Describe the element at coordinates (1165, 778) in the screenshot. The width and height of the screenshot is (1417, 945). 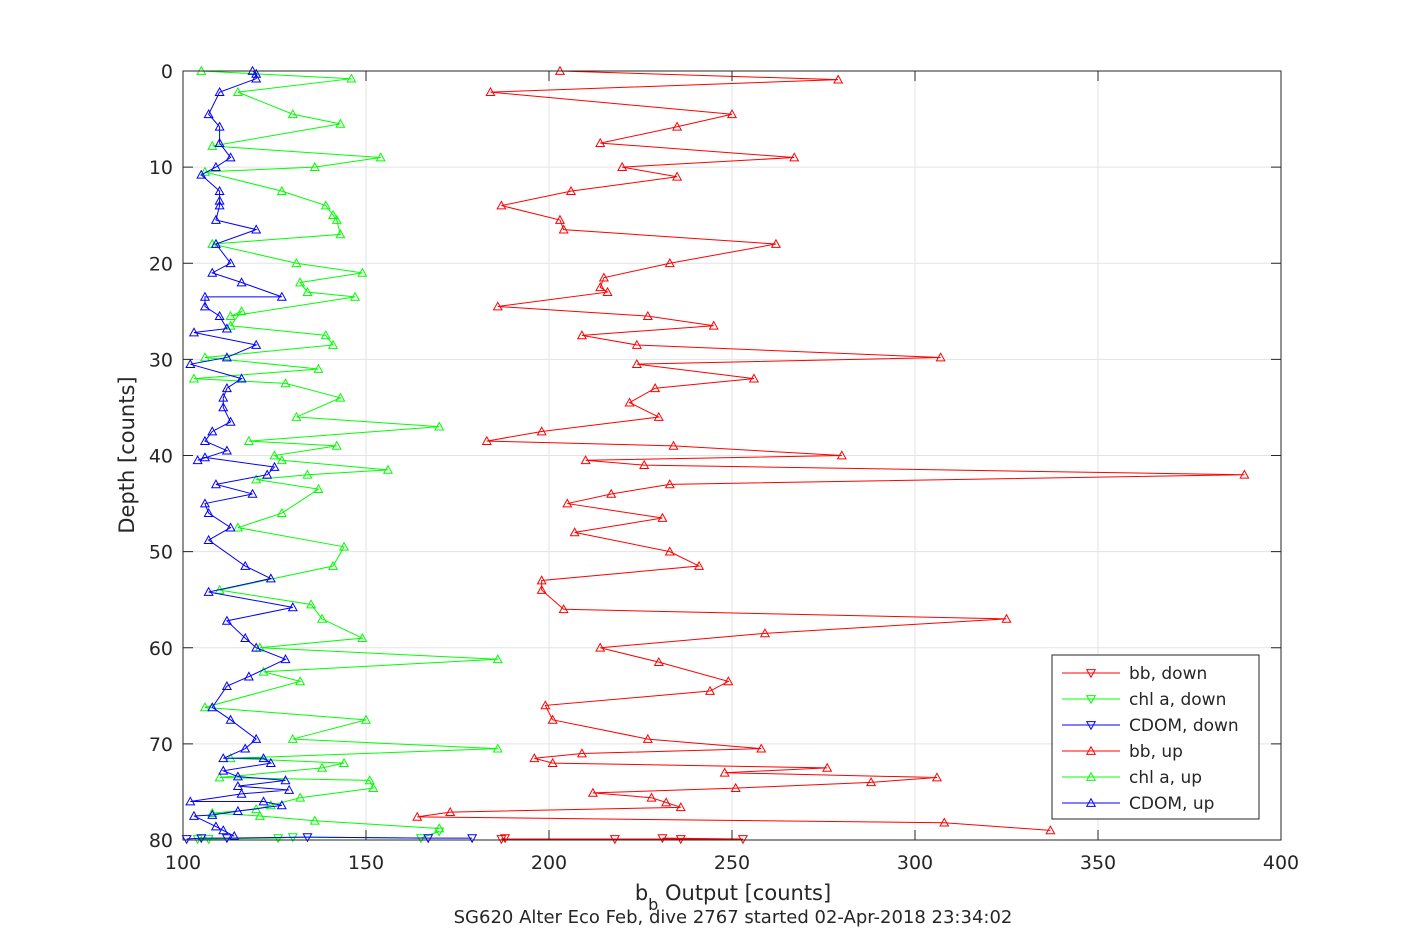
I see `legend-label: chl a, up` at that location.